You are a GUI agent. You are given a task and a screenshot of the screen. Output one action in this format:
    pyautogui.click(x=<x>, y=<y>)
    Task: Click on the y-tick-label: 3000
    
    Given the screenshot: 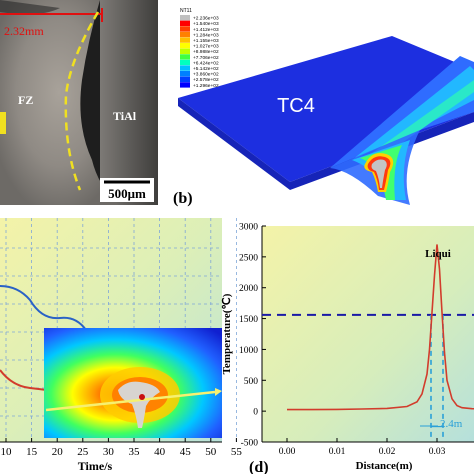 What is the action you would take?
    pyautogui.click(x=248, y=228)
    